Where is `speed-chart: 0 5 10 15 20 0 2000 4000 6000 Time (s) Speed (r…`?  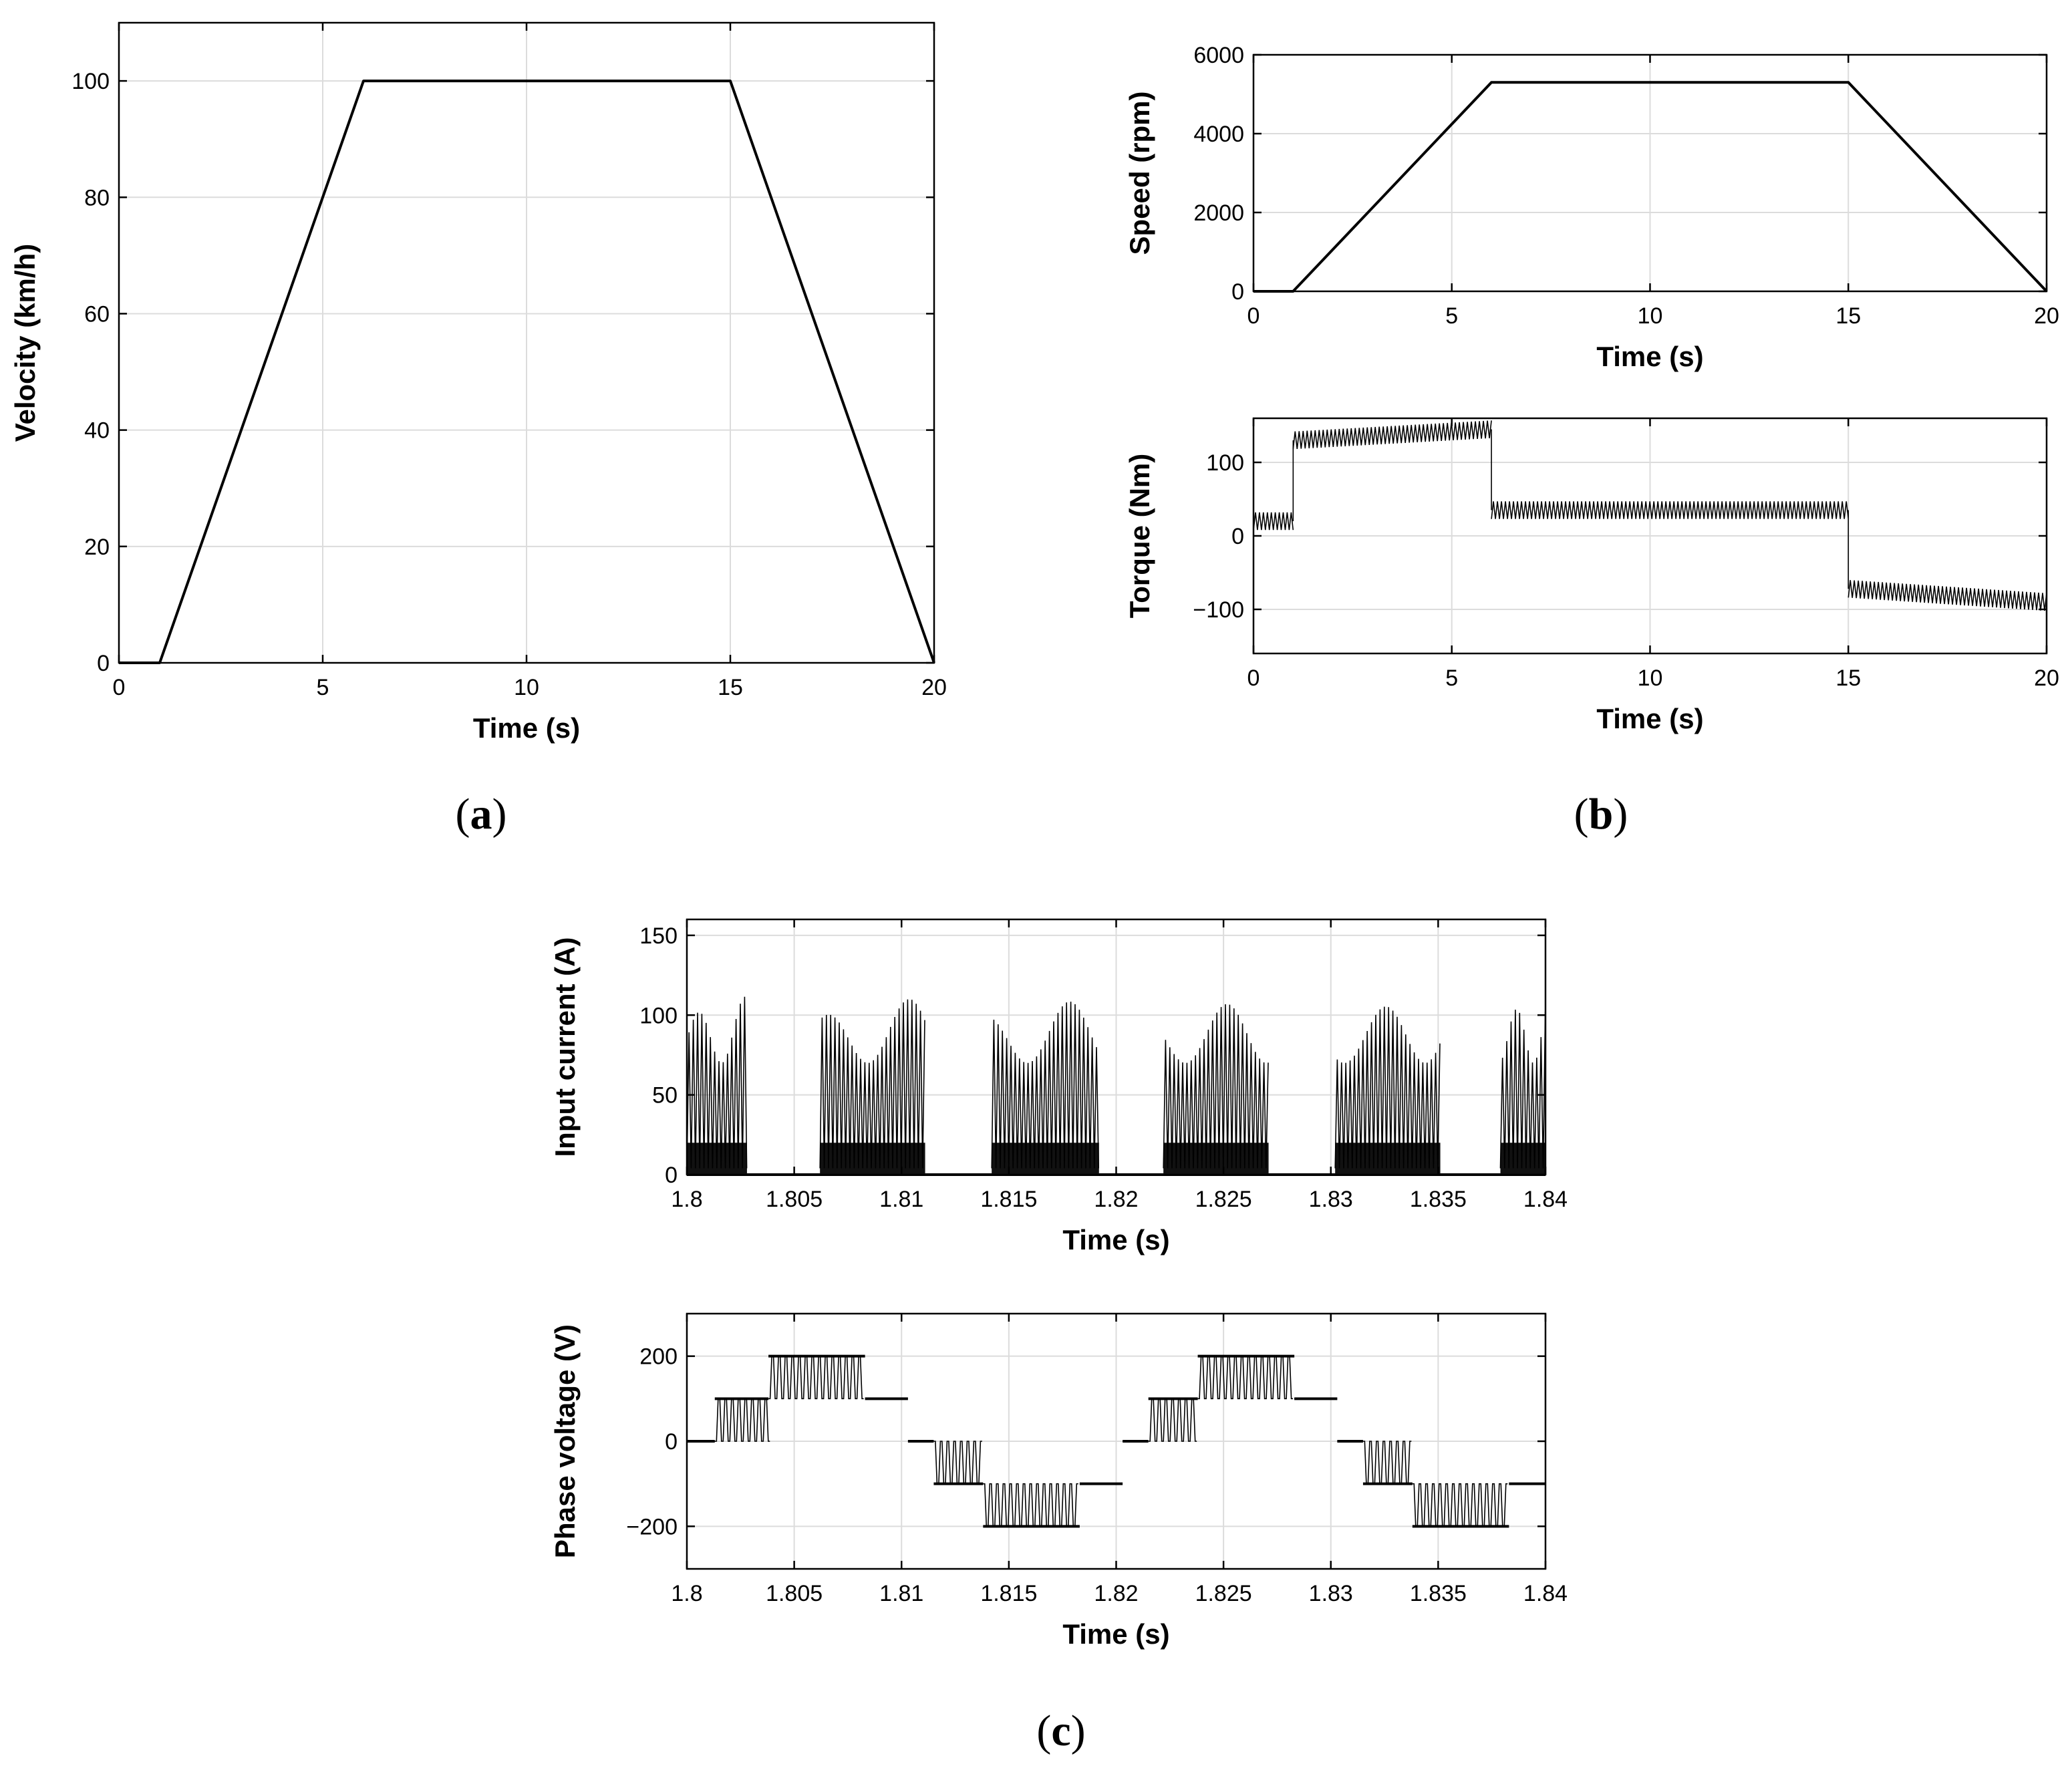 speed-chart: 0 5 10 15 20 0 2000 4000 6000 Time (s) Speed (r… is located at coordinates (1592, 208).